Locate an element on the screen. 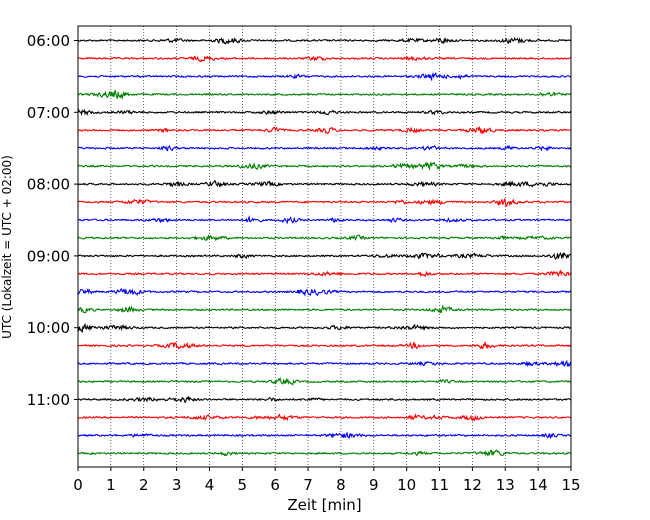 The height and width of the screenshot is (520, 650). x-tick-label: 4 is located at coordinates (210, 485).